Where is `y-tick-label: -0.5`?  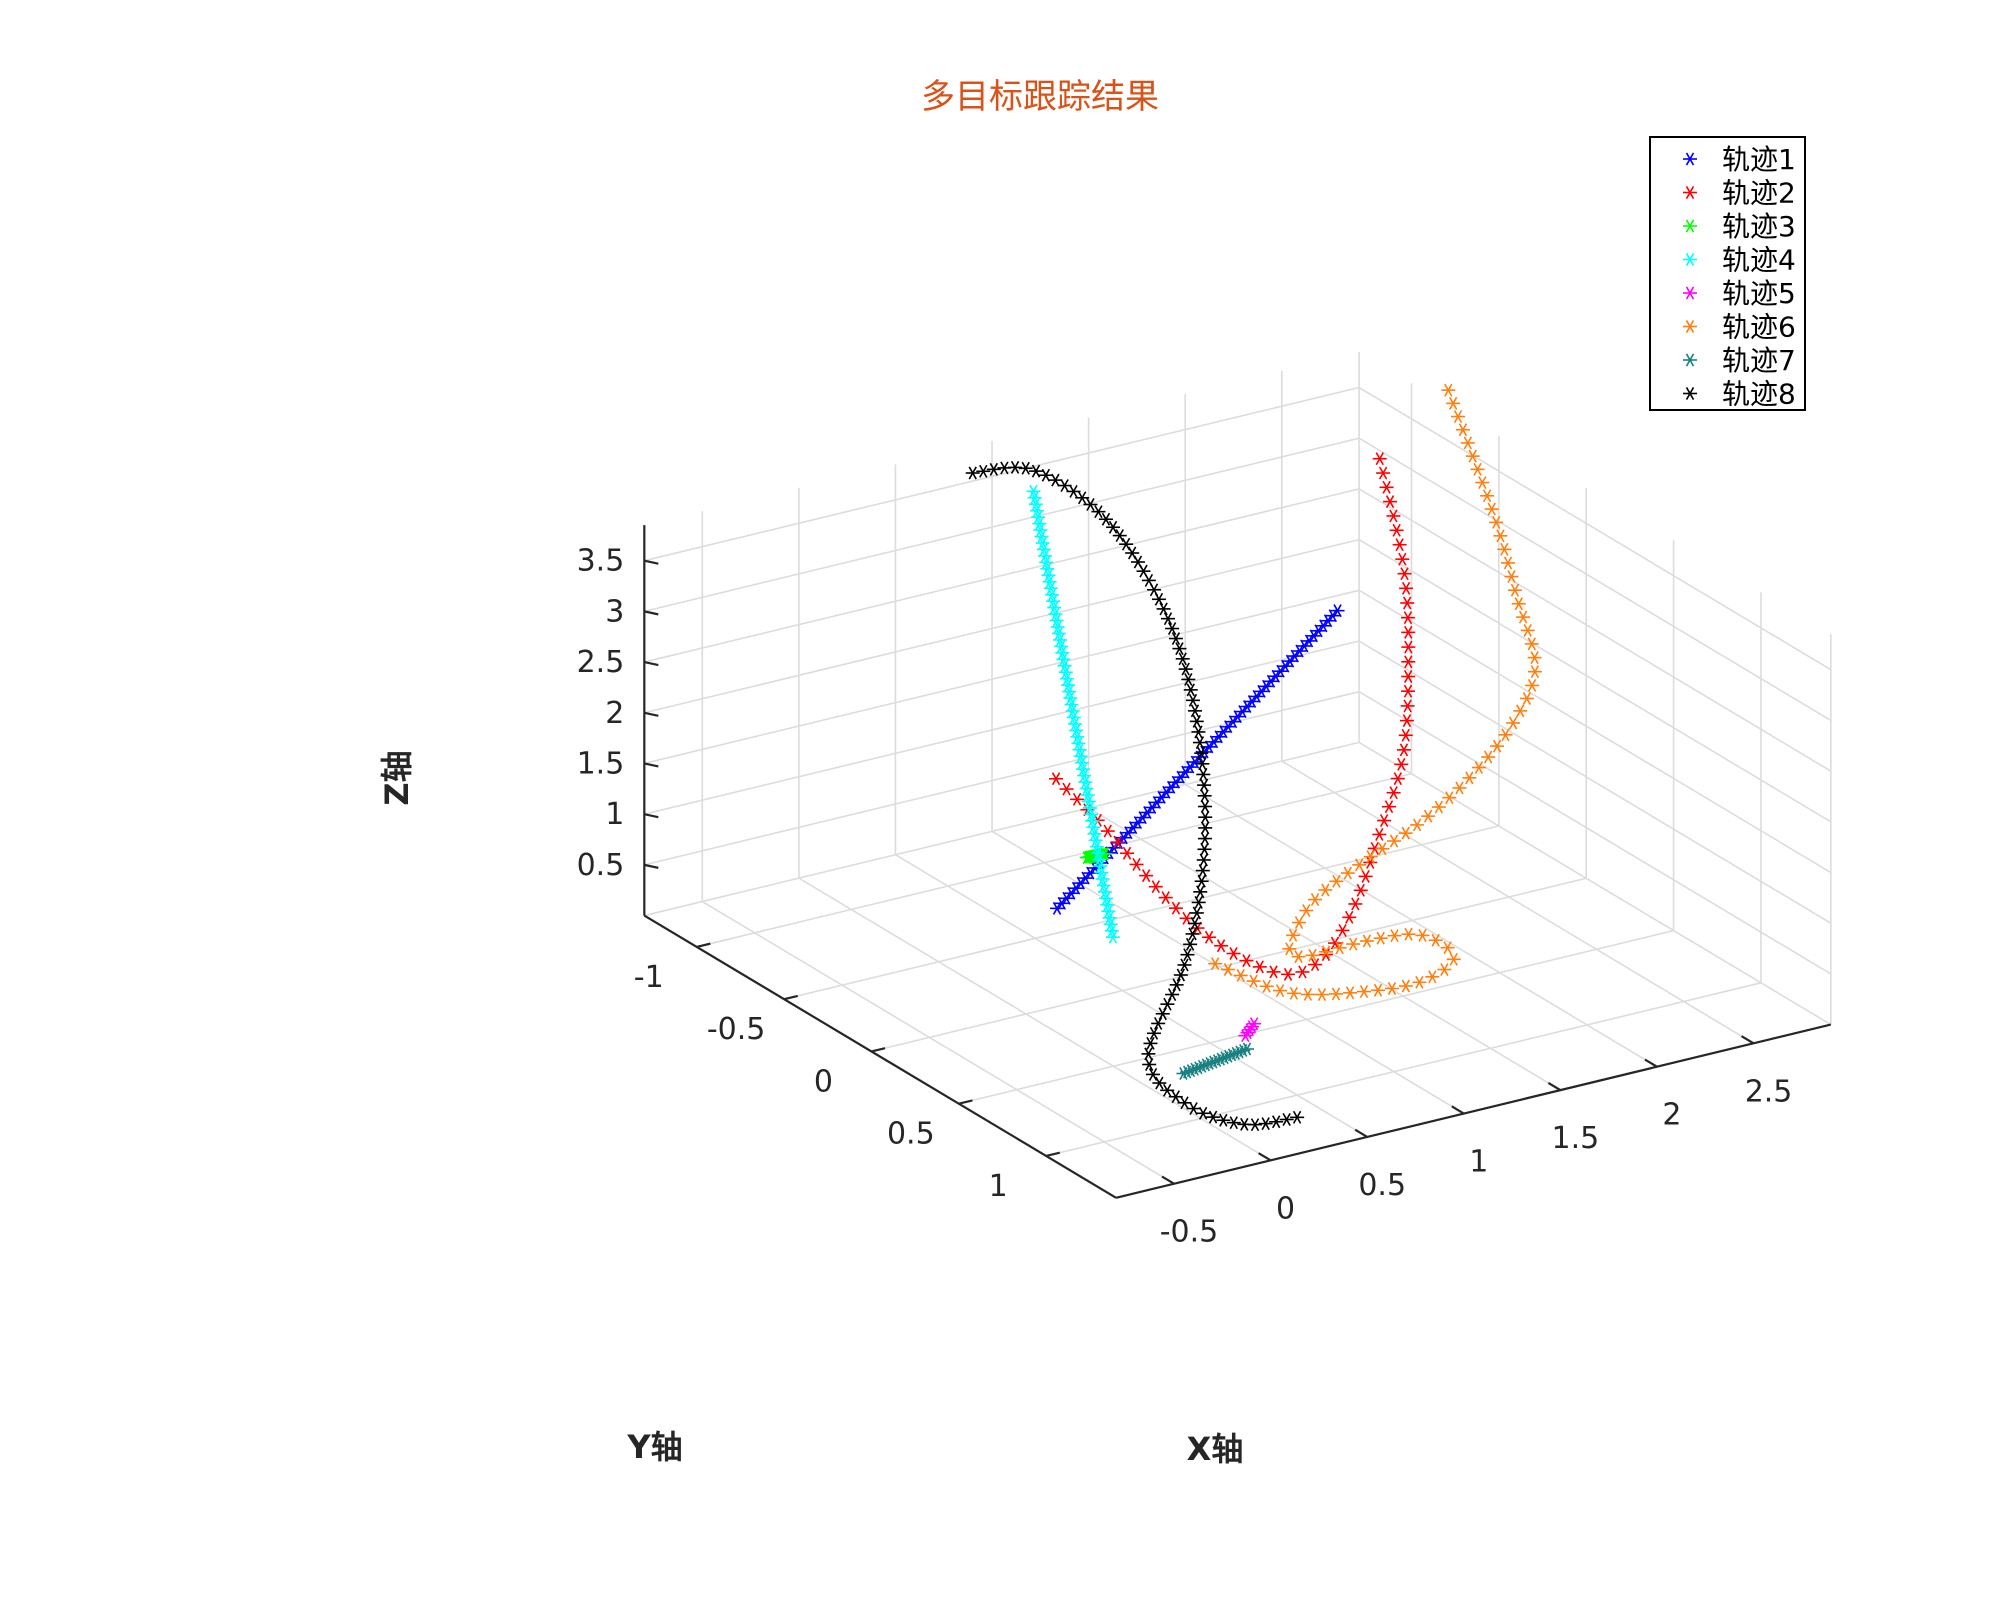
y-tick-label: -0.5 is located at coordinates (736, 1029).